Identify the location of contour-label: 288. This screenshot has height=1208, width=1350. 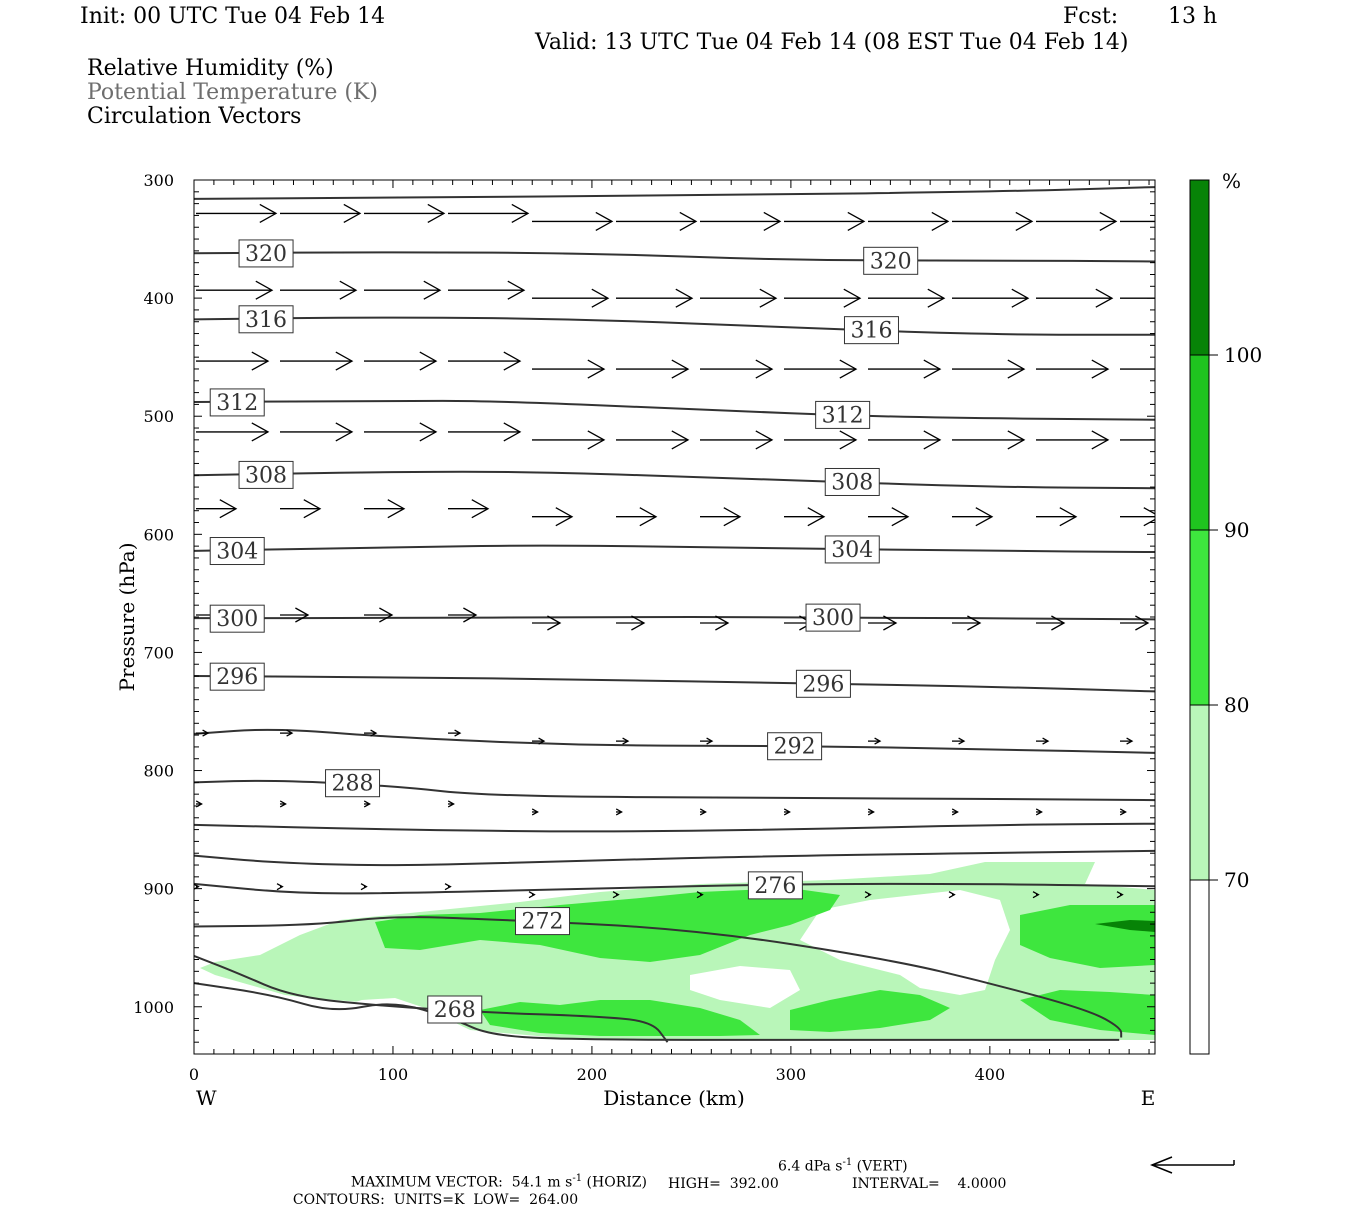
(353, 784).